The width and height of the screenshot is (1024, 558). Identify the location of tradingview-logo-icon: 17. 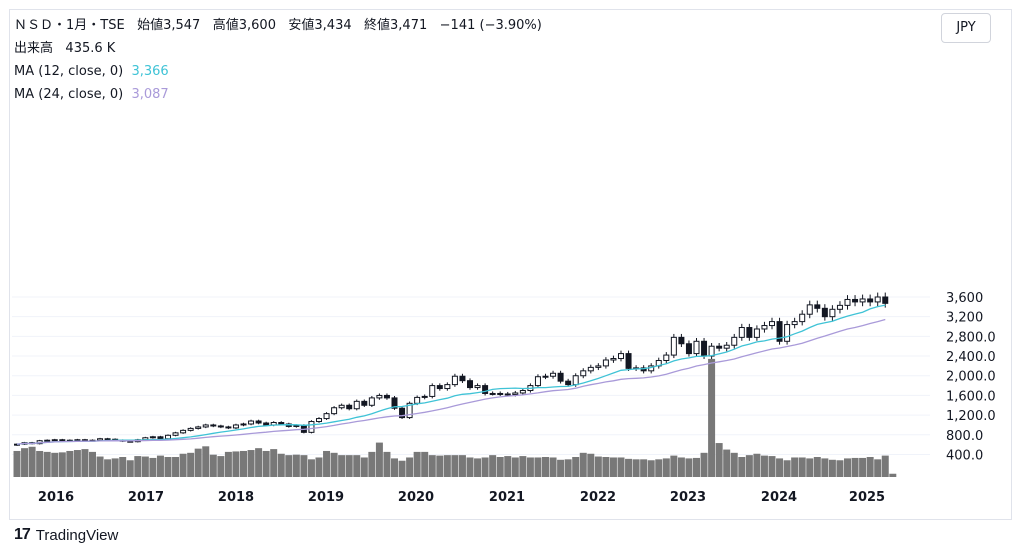
(22, 534).